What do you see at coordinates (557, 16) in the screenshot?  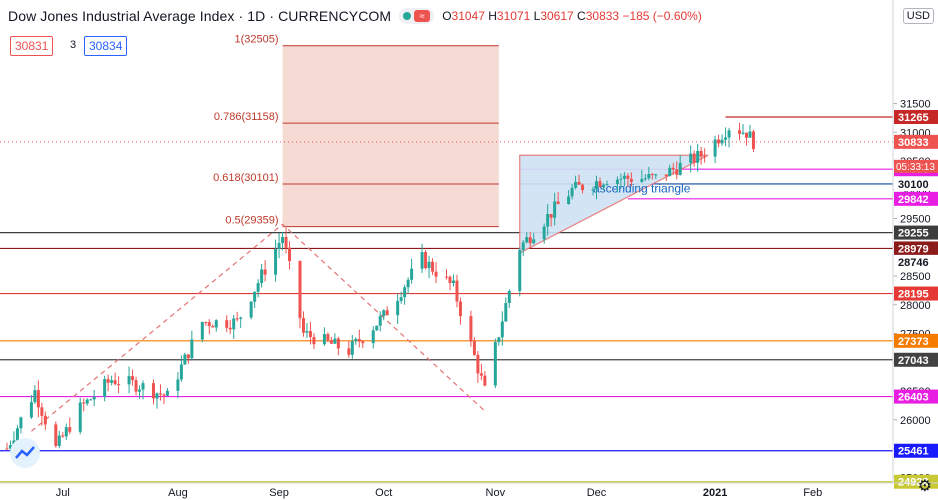 I see `low-value: 30617` at bounding box center [557, 16].